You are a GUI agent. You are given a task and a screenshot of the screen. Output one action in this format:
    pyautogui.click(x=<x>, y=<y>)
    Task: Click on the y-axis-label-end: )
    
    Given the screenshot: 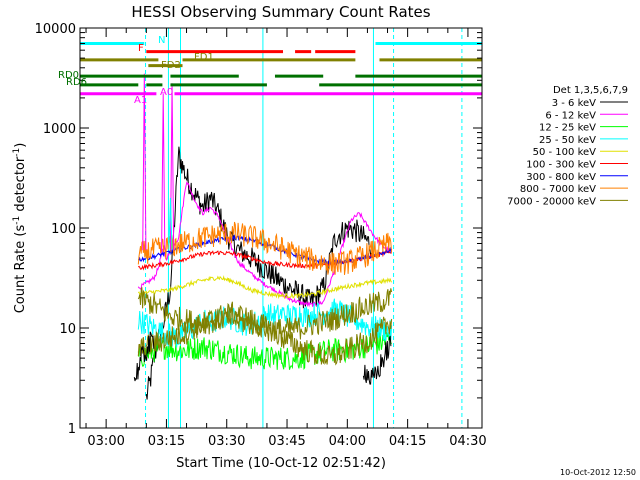 What is the action you would take?
    pyautogui.click(x=20, y=145)
    